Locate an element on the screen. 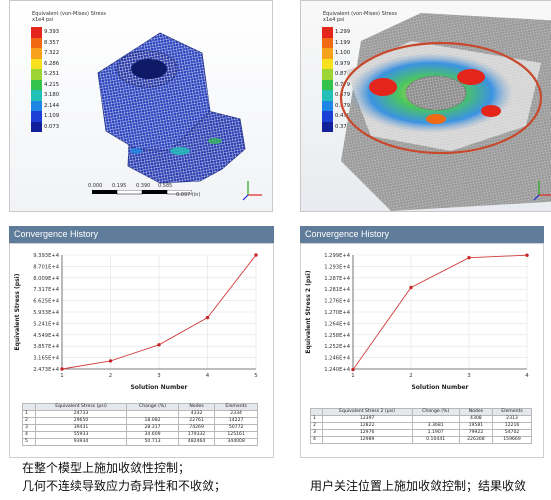  legend-label: 5.251 is located at coordinates (52, 74).